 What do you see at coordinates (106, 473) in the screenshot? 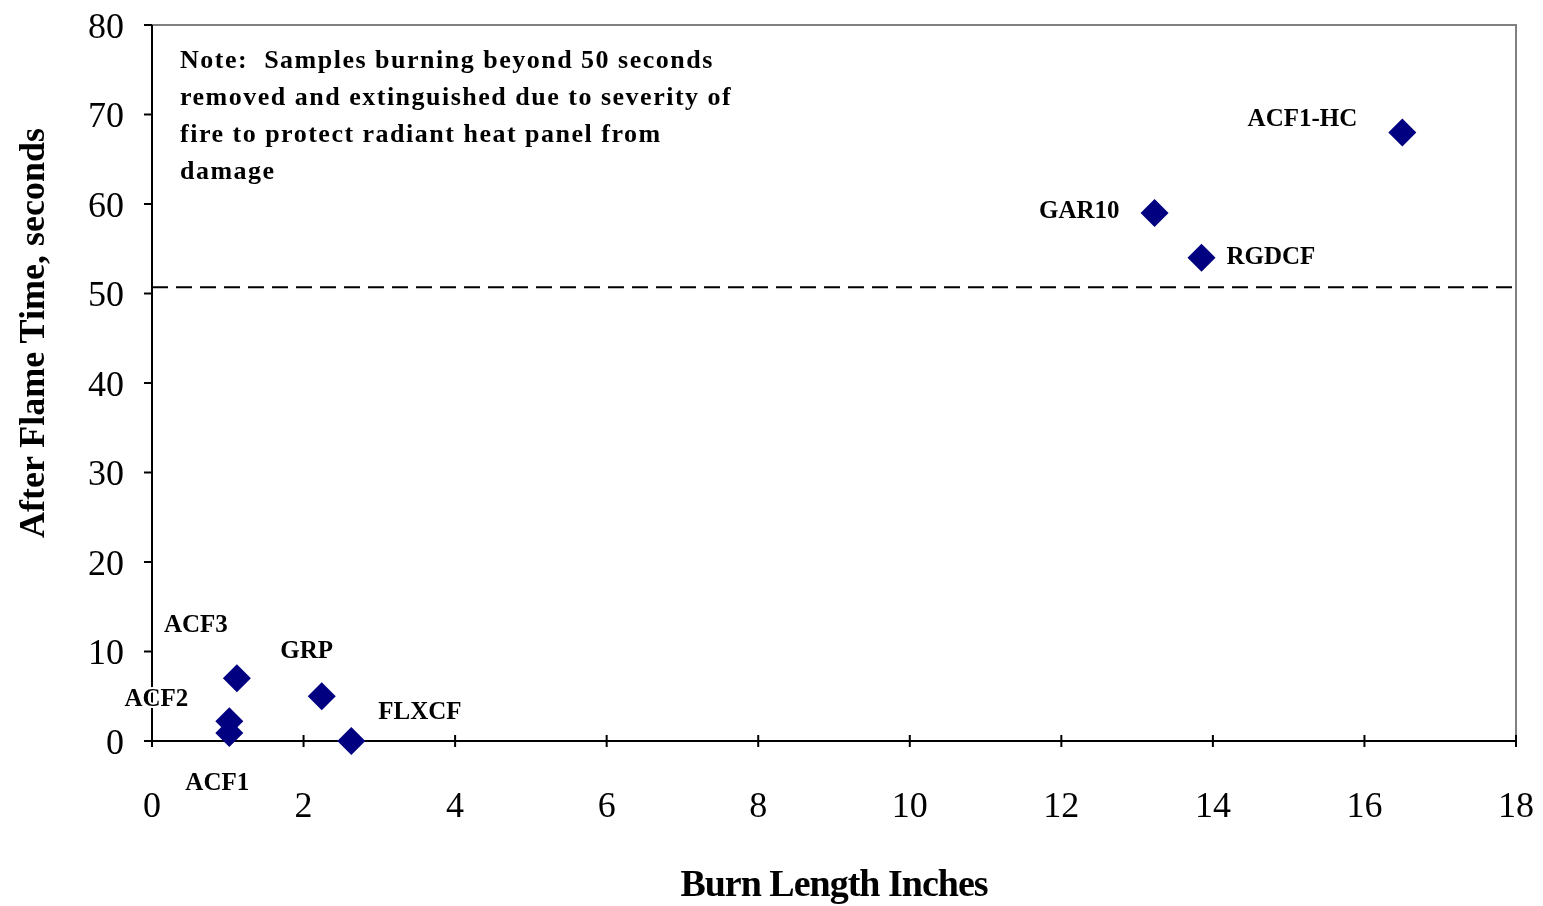
I see `y-tick-label: 30` at bounding box center [106, 473].